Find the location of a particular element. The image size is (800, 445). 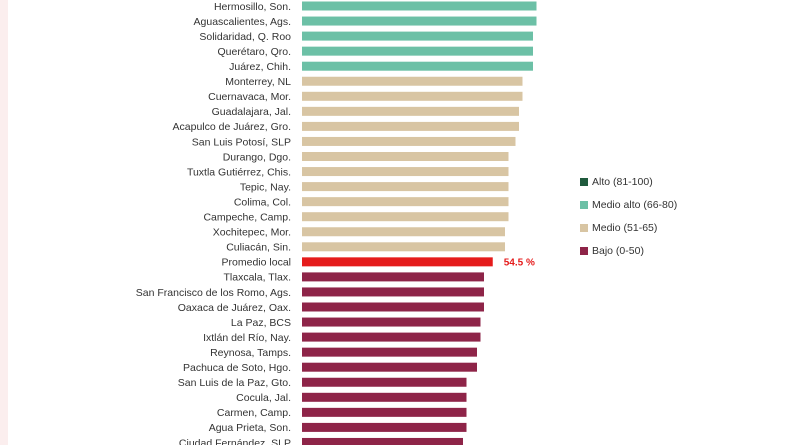

category-label: Tepic, Nay. is located at coordinates (265, 187).